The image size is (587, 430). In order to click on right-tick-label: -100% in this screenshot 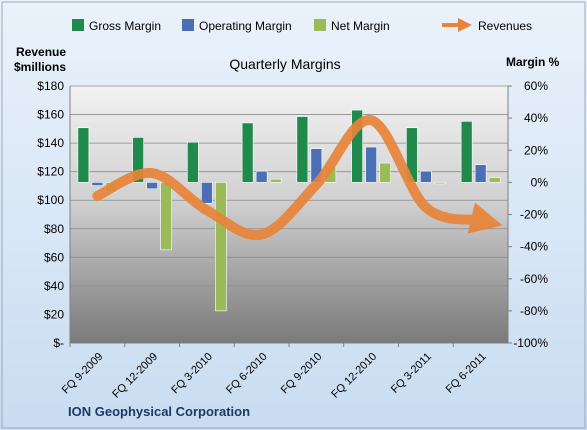, I will do `click(530, 343)`.